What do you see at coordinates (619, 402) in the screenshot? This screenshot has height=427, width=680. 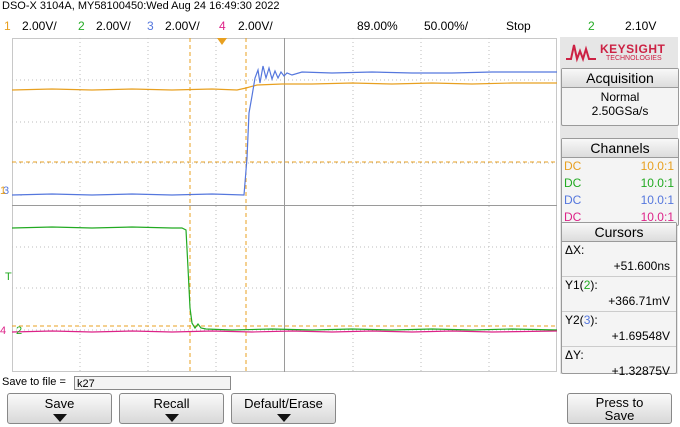 I see `press-to-save-label-1: Press to` at bounding box center [619, 402].